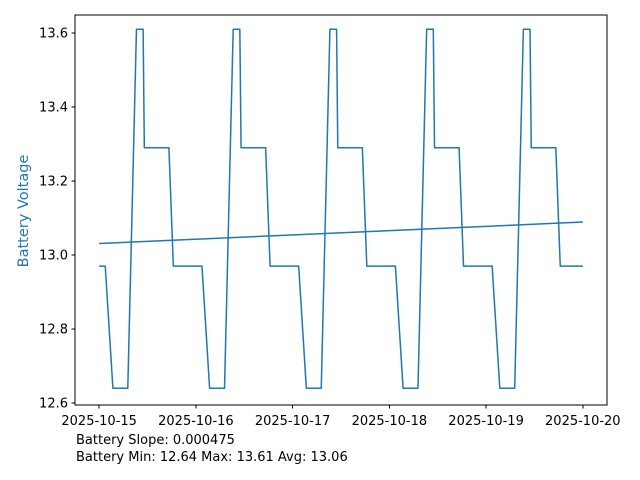  I want to click on y-tick-label: 12.8, so click(53, 329).